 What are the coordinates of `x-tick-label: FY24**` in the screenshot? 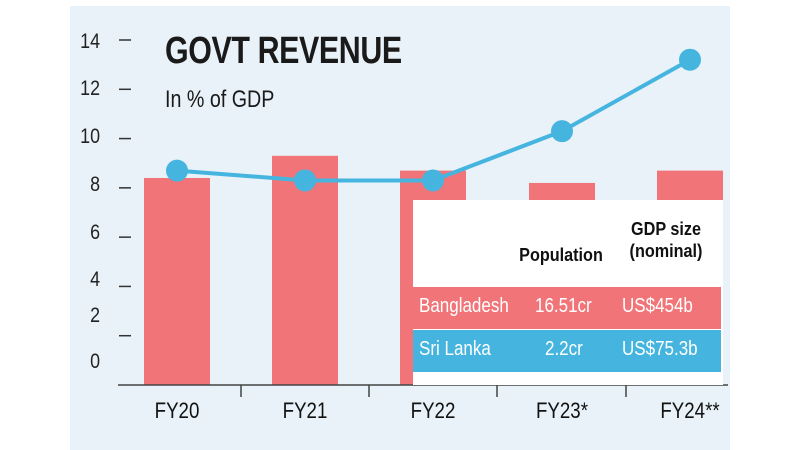 It's located at (690, 410).